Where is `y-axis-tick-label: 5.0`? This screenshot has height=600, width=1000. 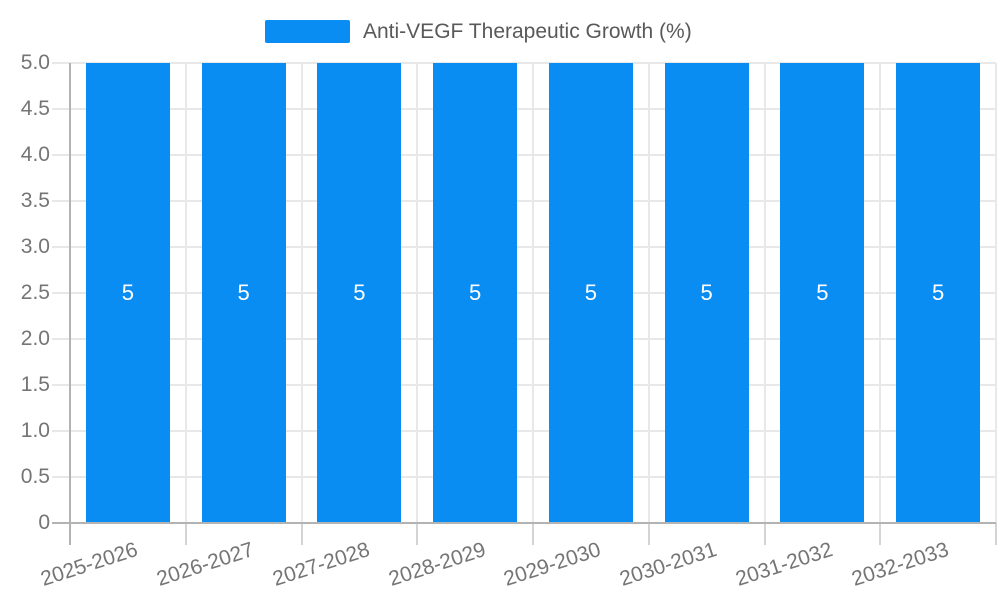
y-axis-tick-label: 5.0 is located at coordinates (35, 62).